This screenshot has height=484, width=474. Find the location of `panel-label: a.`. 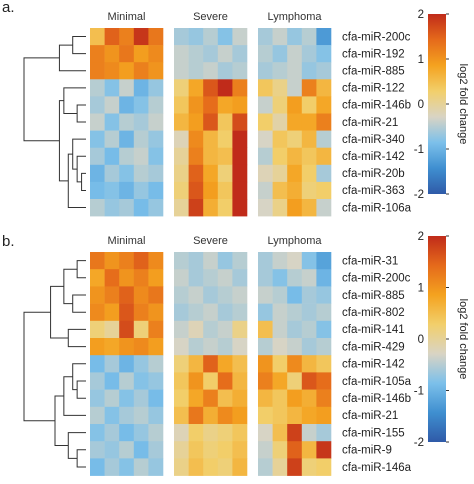

panel-label: a. is located at coordinates (8, 8).